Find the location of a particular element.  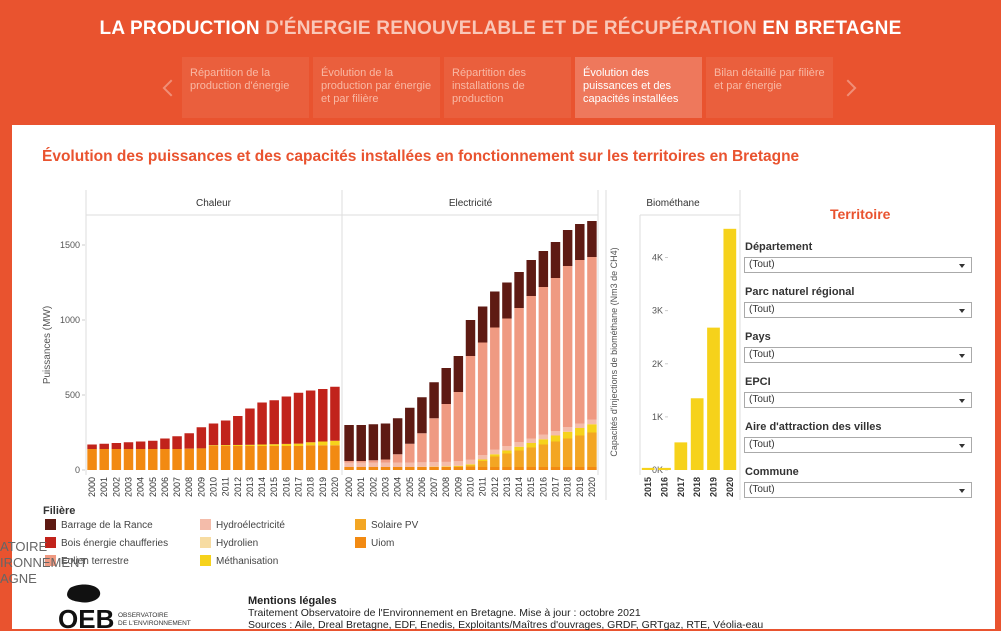

filter-label: Commune is located at coordinates (772, 472).